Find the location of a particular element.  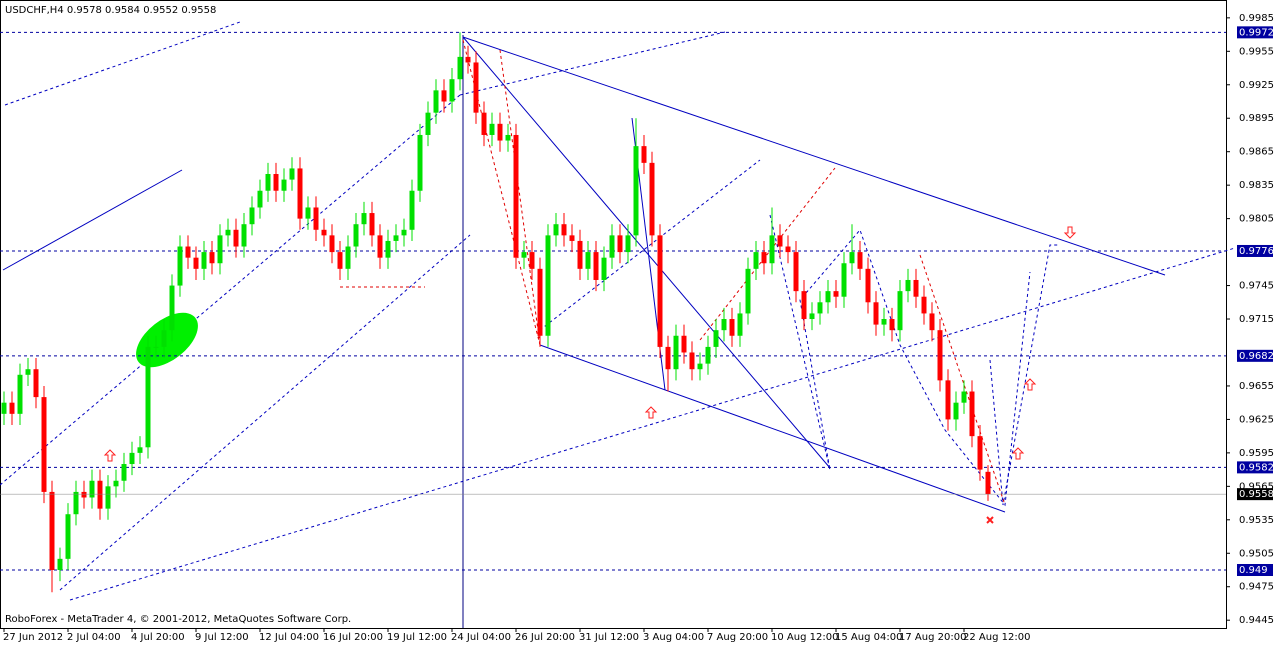

x-tick-label: 15 Aug 04:00 is located at coordinates (868, 637).